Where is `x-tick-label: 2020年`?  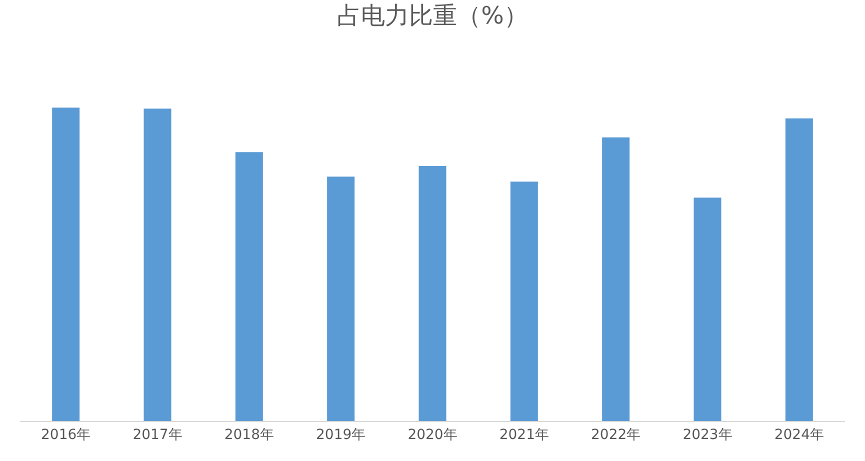 x-tick-label: 2020年 is located at coordinates (433, 434).